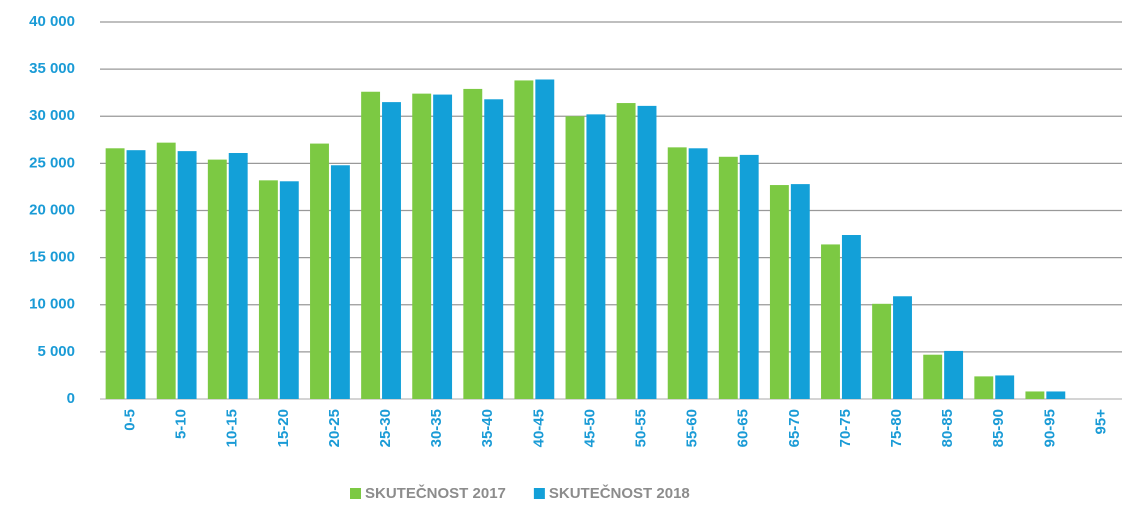 This screenshot has width=1124, height=512. What do you see at coordinates (896, 428) in the screenshot?
I see `x-tick-label: 75-80` at bounding box center [896, 428].